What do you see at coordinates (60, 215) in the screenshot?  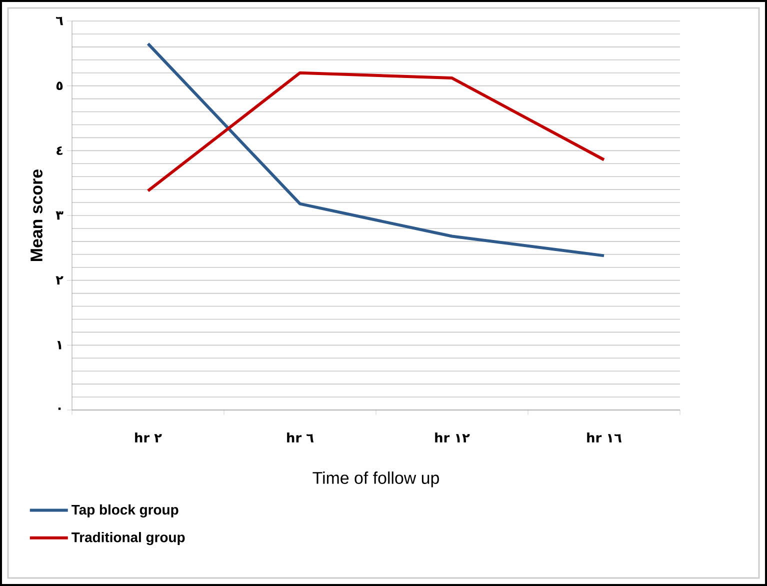 I see `y-tick-label: ٣` at bounding box center [60, 215].